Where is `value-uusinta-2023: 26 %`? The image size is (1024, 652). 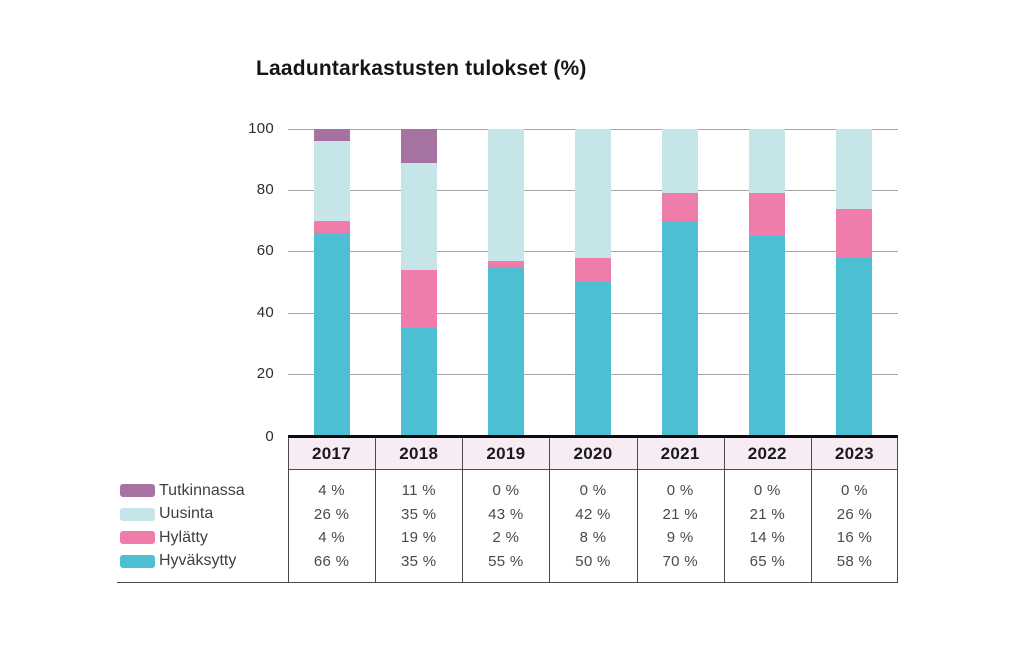 value-uusinta-2023: 26 % is located at coordinates (854, 514).